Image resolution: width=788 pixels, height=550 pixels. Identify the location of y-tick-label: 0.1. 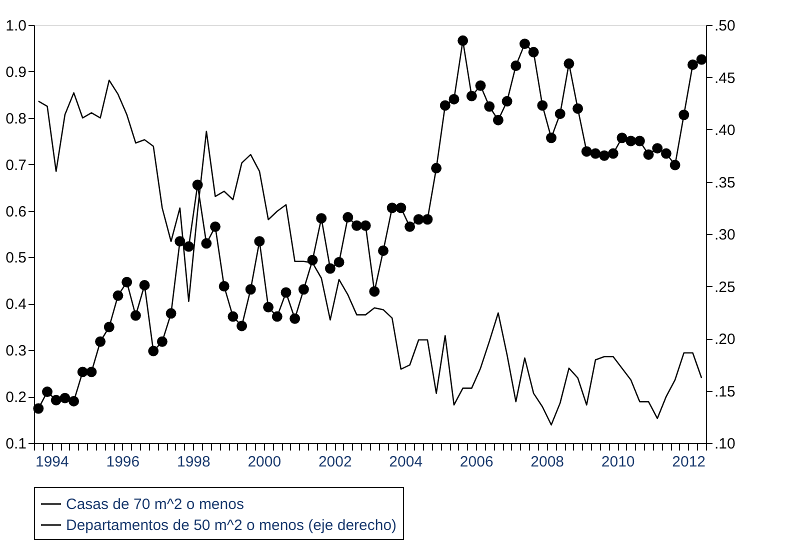
(16, 444).